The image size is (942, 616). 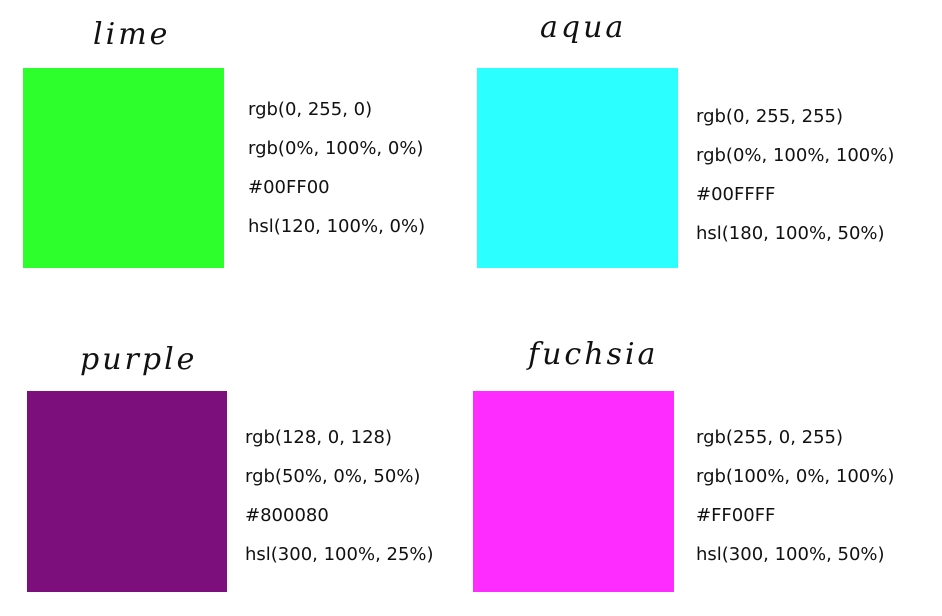 I want to click on hsl-value: hsl(180, 100%, 50%), so click(x=790, y=233).